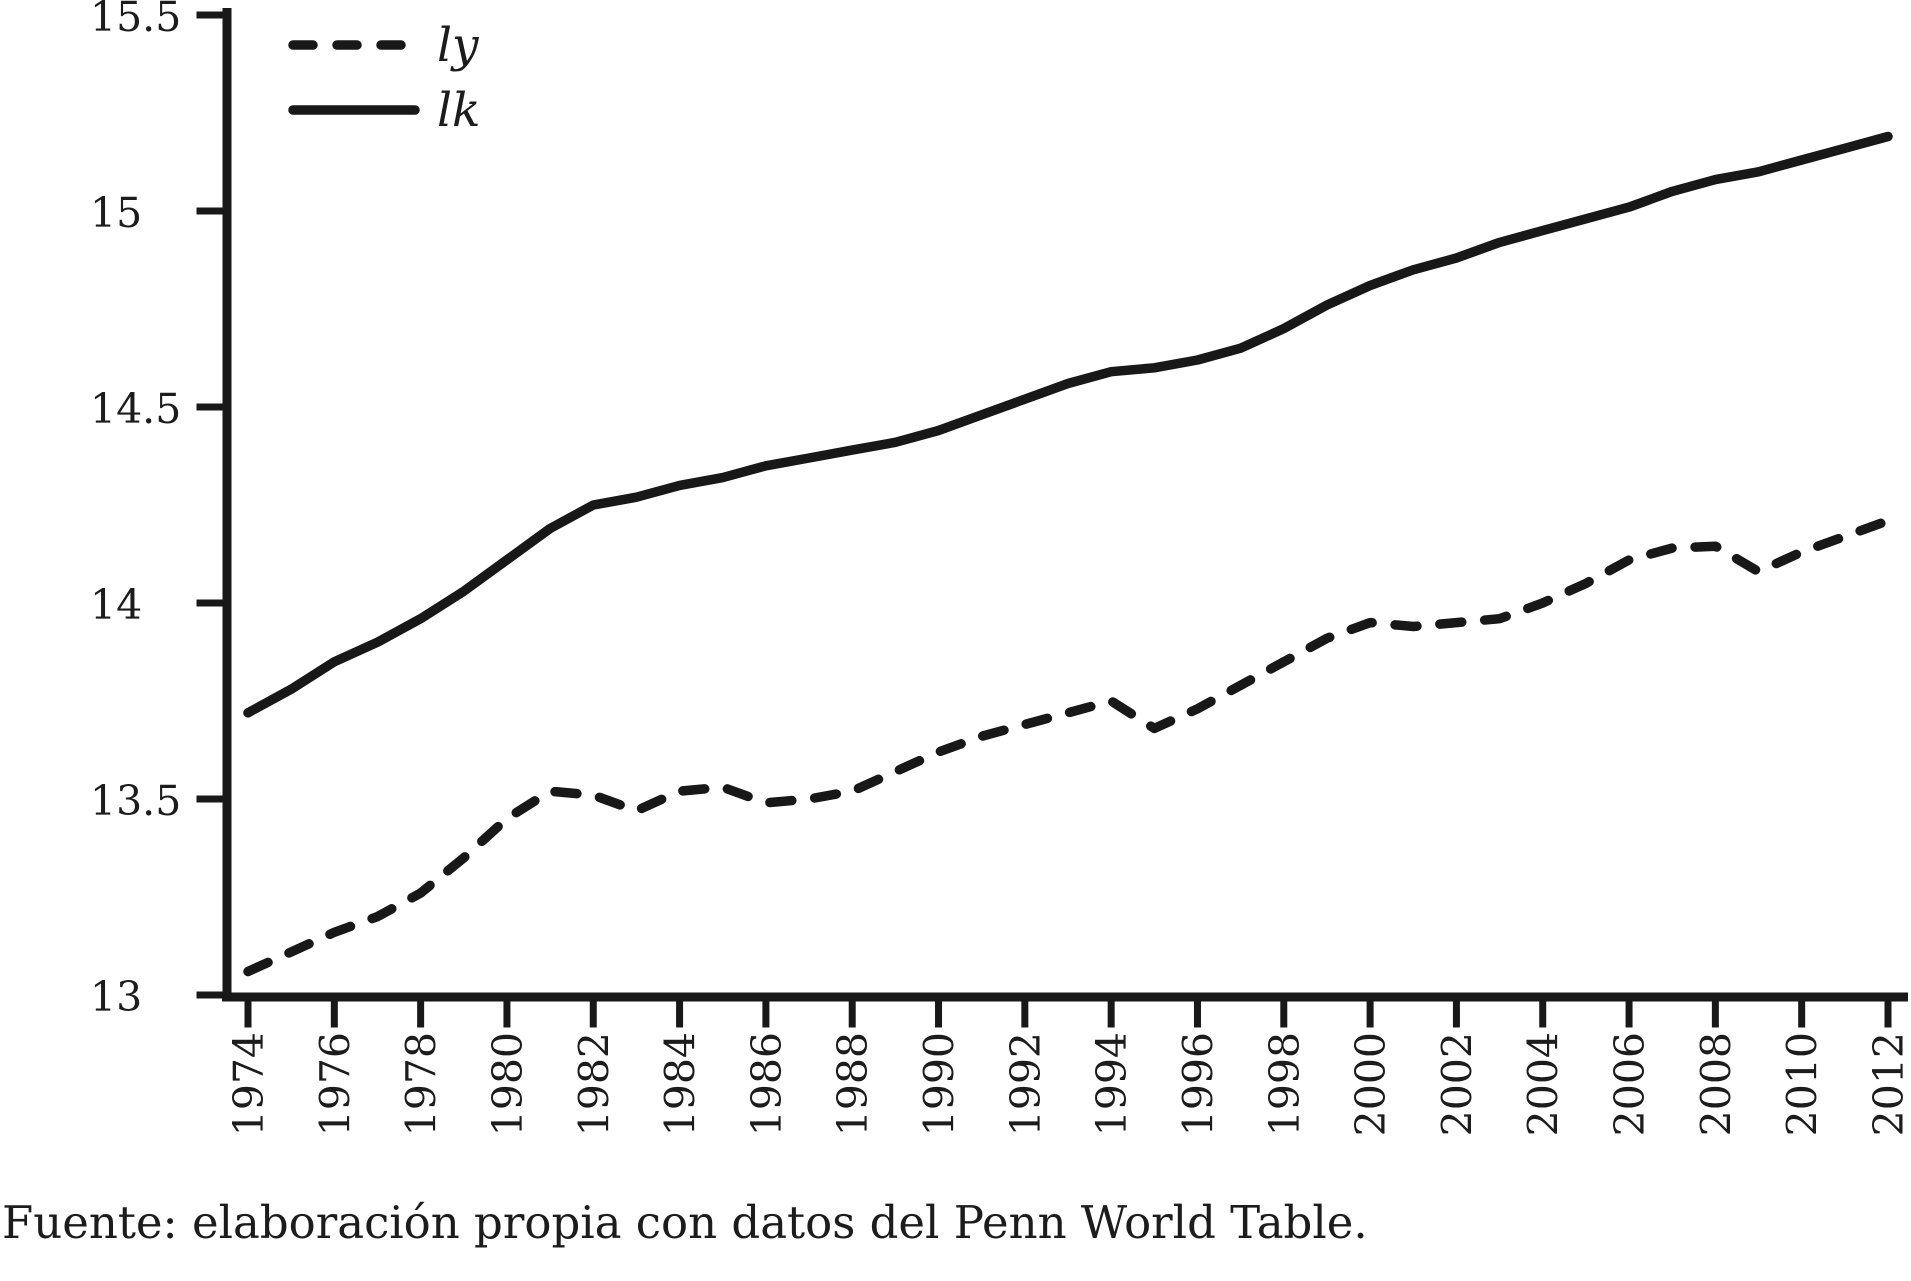 Image resolution: width=1911 pixels, height=1281 pixels. What do you see at coordinates (1112, 1084) in the screenshot?
I see `x-tick-label: 1994` at bounding box center [1112, 1084].